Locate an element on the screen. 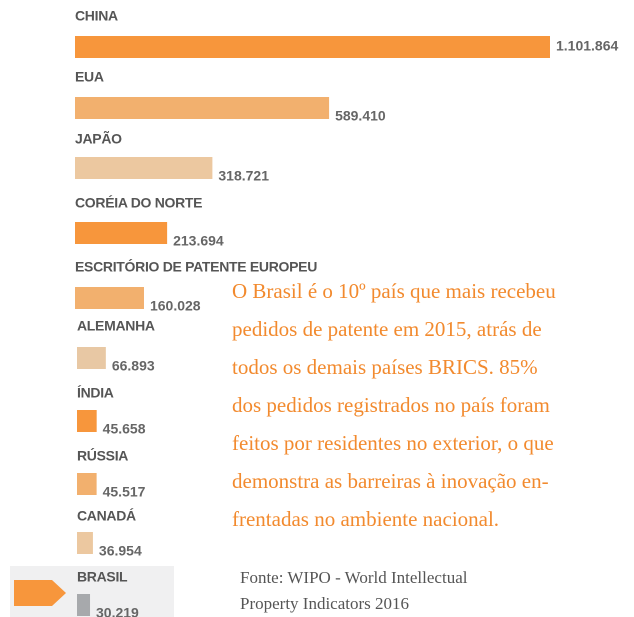 The height and width of the screenshot is (617, 634). highlight-arrow is located at coordinates (40, 593).